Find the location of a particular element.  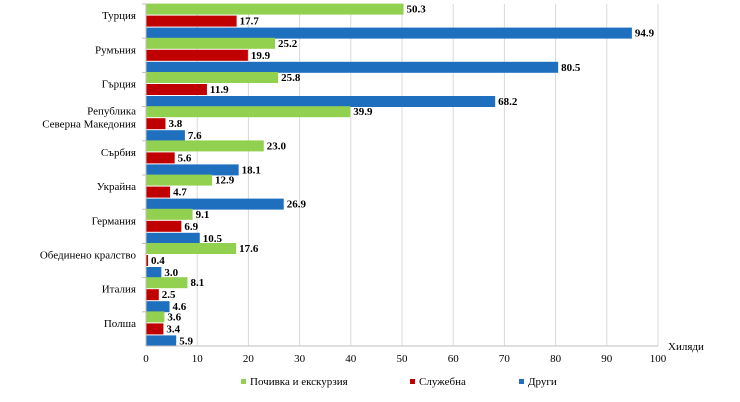

legend-label: Почивка и екскурзия is located at coordinates (299, 382).